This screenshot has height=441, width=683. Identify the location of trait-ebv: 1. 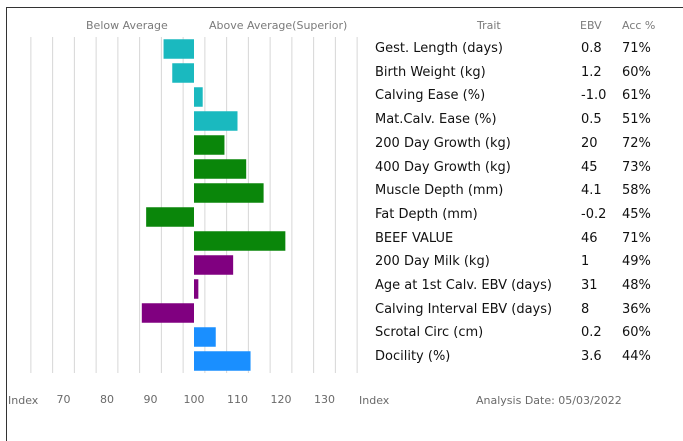
(585, 262).